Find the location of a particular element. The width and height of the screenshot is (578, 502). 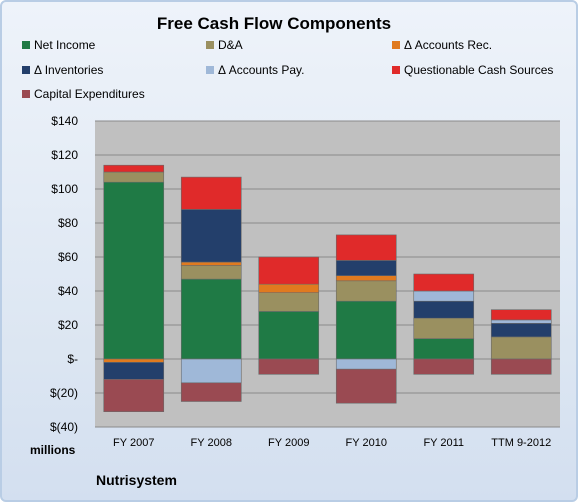

y-tick-label: $40 is located at coordinates (68, 291).